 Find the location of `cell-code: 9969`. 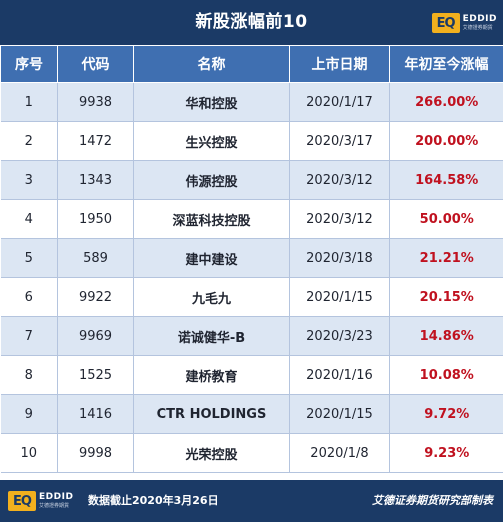

cell-code: 9969 is located at coordinates (95, 336).